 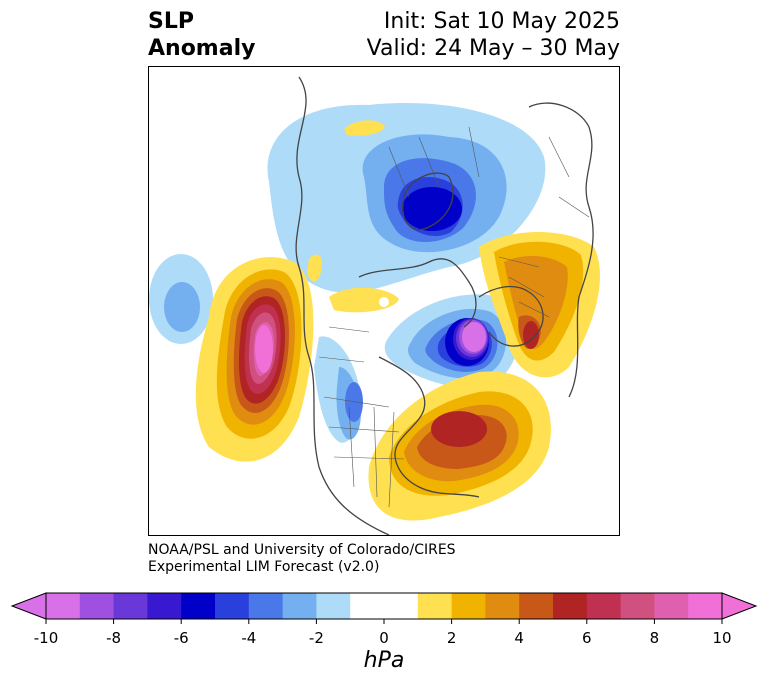 What do you see at coordinates (452, 341) in the screenshot?
I see `greenland-low-anomaly` at bounding box center [452, 341].